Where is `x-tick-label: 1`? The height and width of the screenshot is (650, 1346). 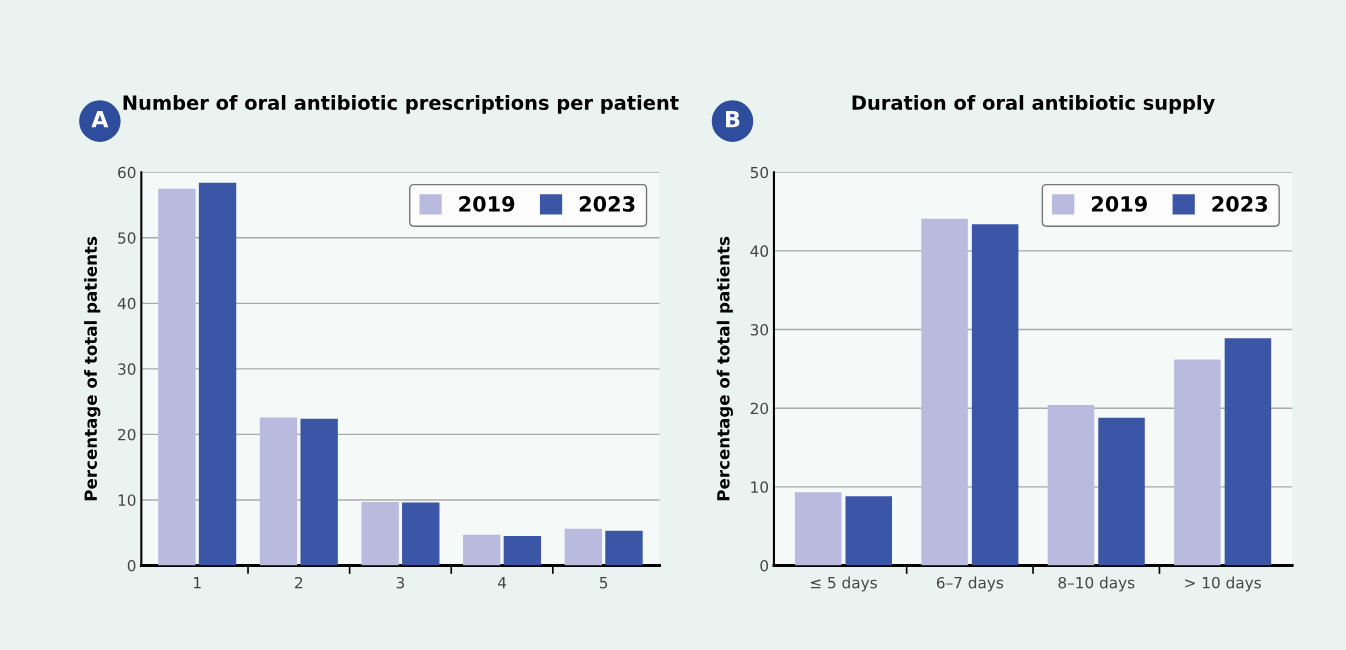
x-tick-label: 1 is located at coordinates (197, 583).